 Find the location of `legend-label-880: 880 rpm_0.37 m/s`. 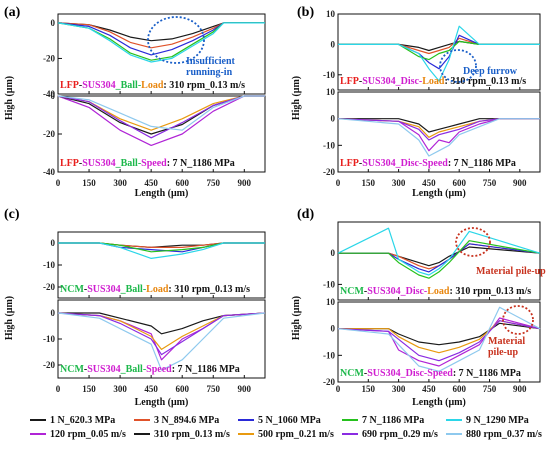

legend-label-880: 880 rpm_0.37 m/s is located at coordinates (504, 434).